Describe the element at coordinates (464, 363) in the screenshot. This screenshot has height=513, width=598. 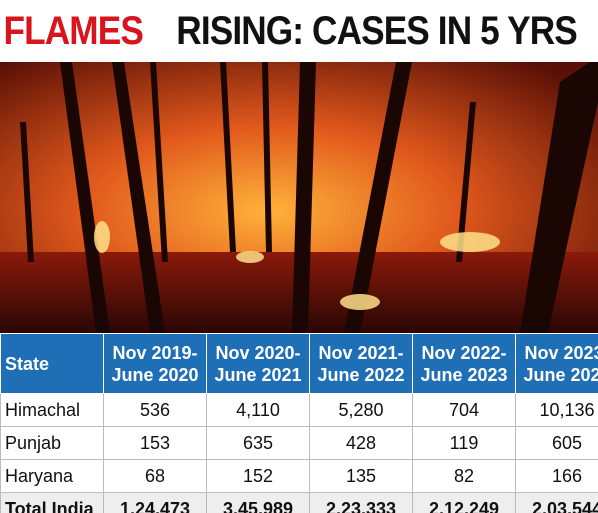
I see `column-header: Nov 2022- June 2023` at that location.